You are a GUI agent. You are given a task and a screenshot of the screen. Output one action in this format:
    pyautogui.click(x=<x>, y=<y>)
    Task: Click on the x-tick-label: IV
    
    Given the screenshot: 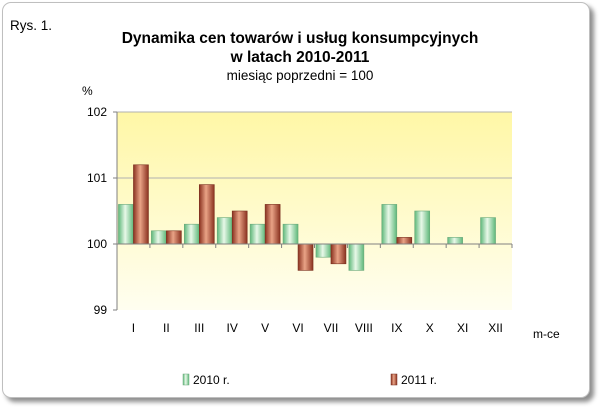 What is the action you would take?
    pyautogui.click(x=232, y=328)
    